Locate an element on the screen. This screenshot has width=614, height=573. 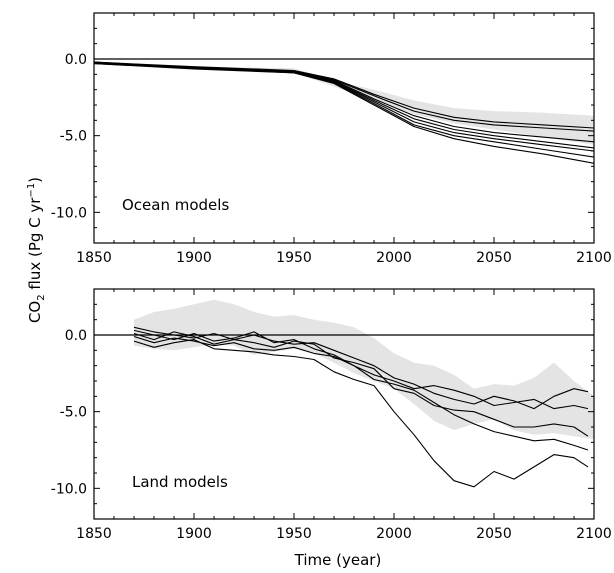
ocean-y-tick-label: -5.0 is located at coordinates (73, 137).